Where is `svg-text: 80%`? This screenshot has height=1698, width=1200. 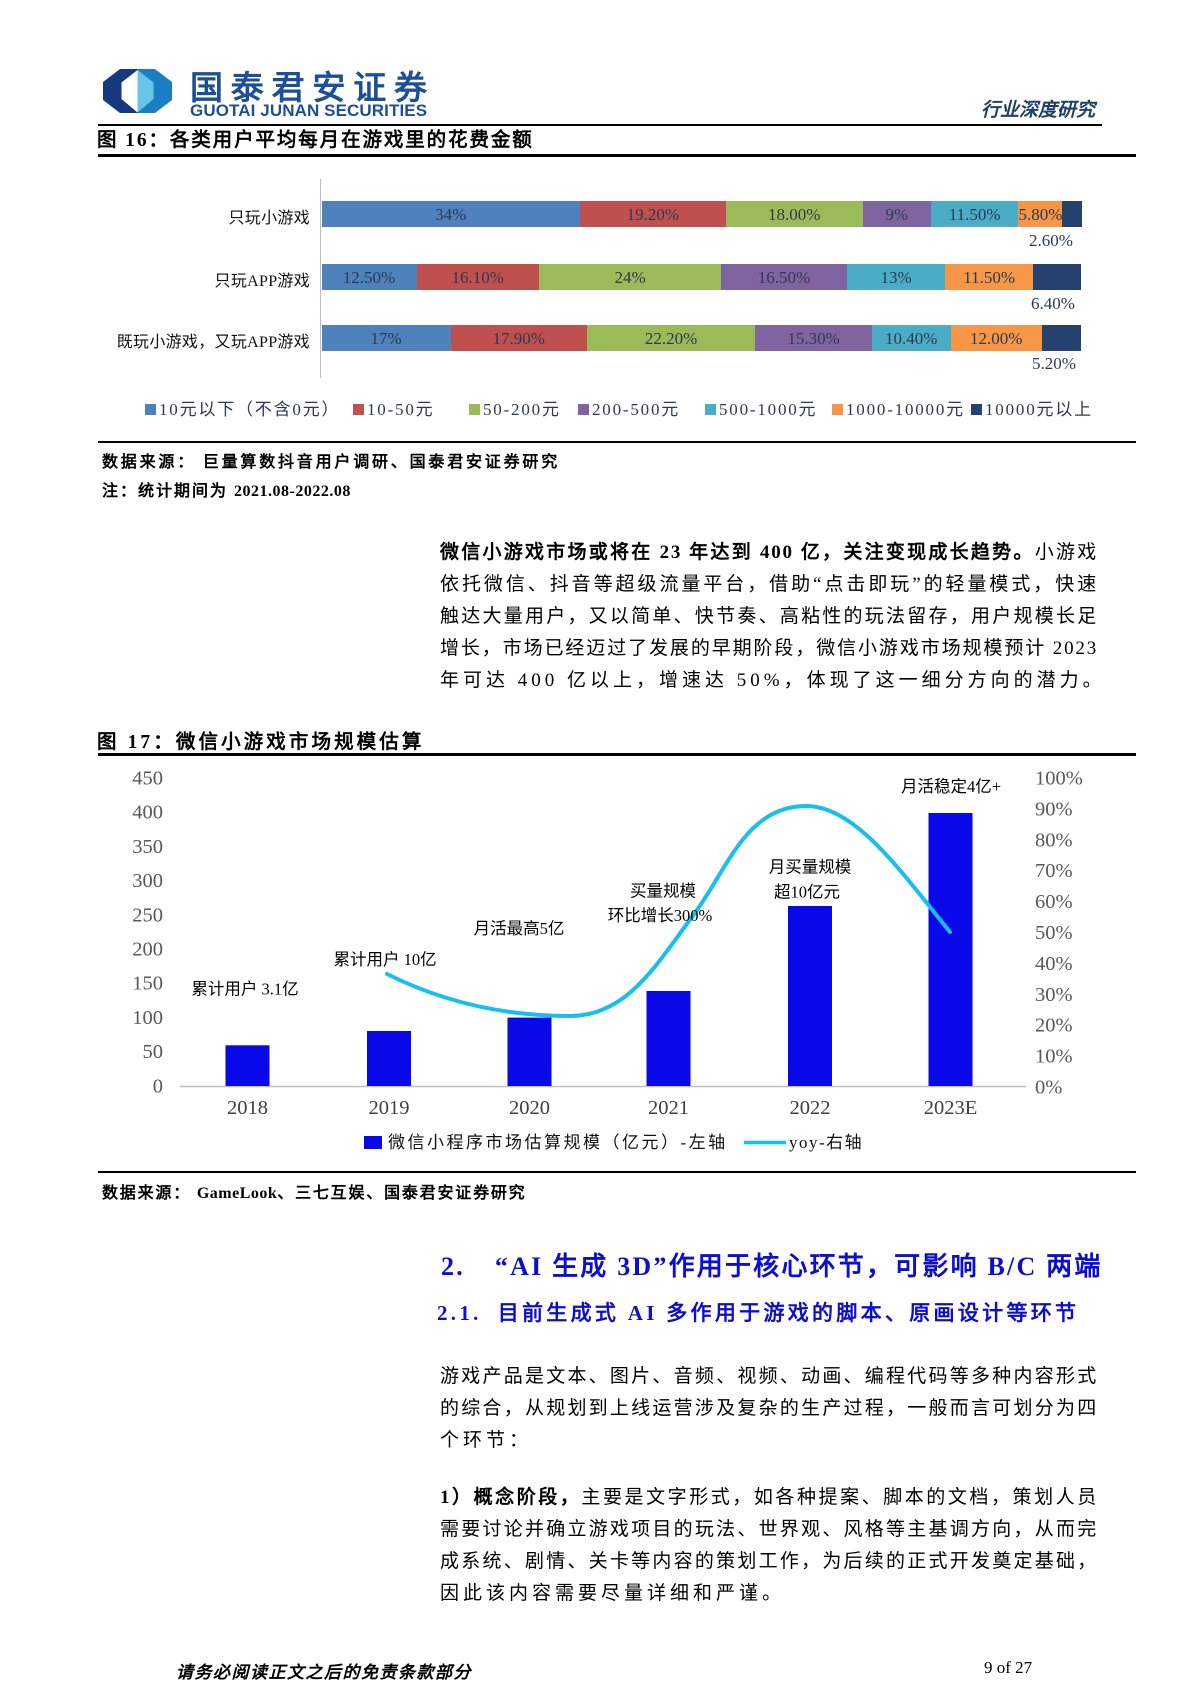
svg-text: 80% is located at coordinates (1054, 840).